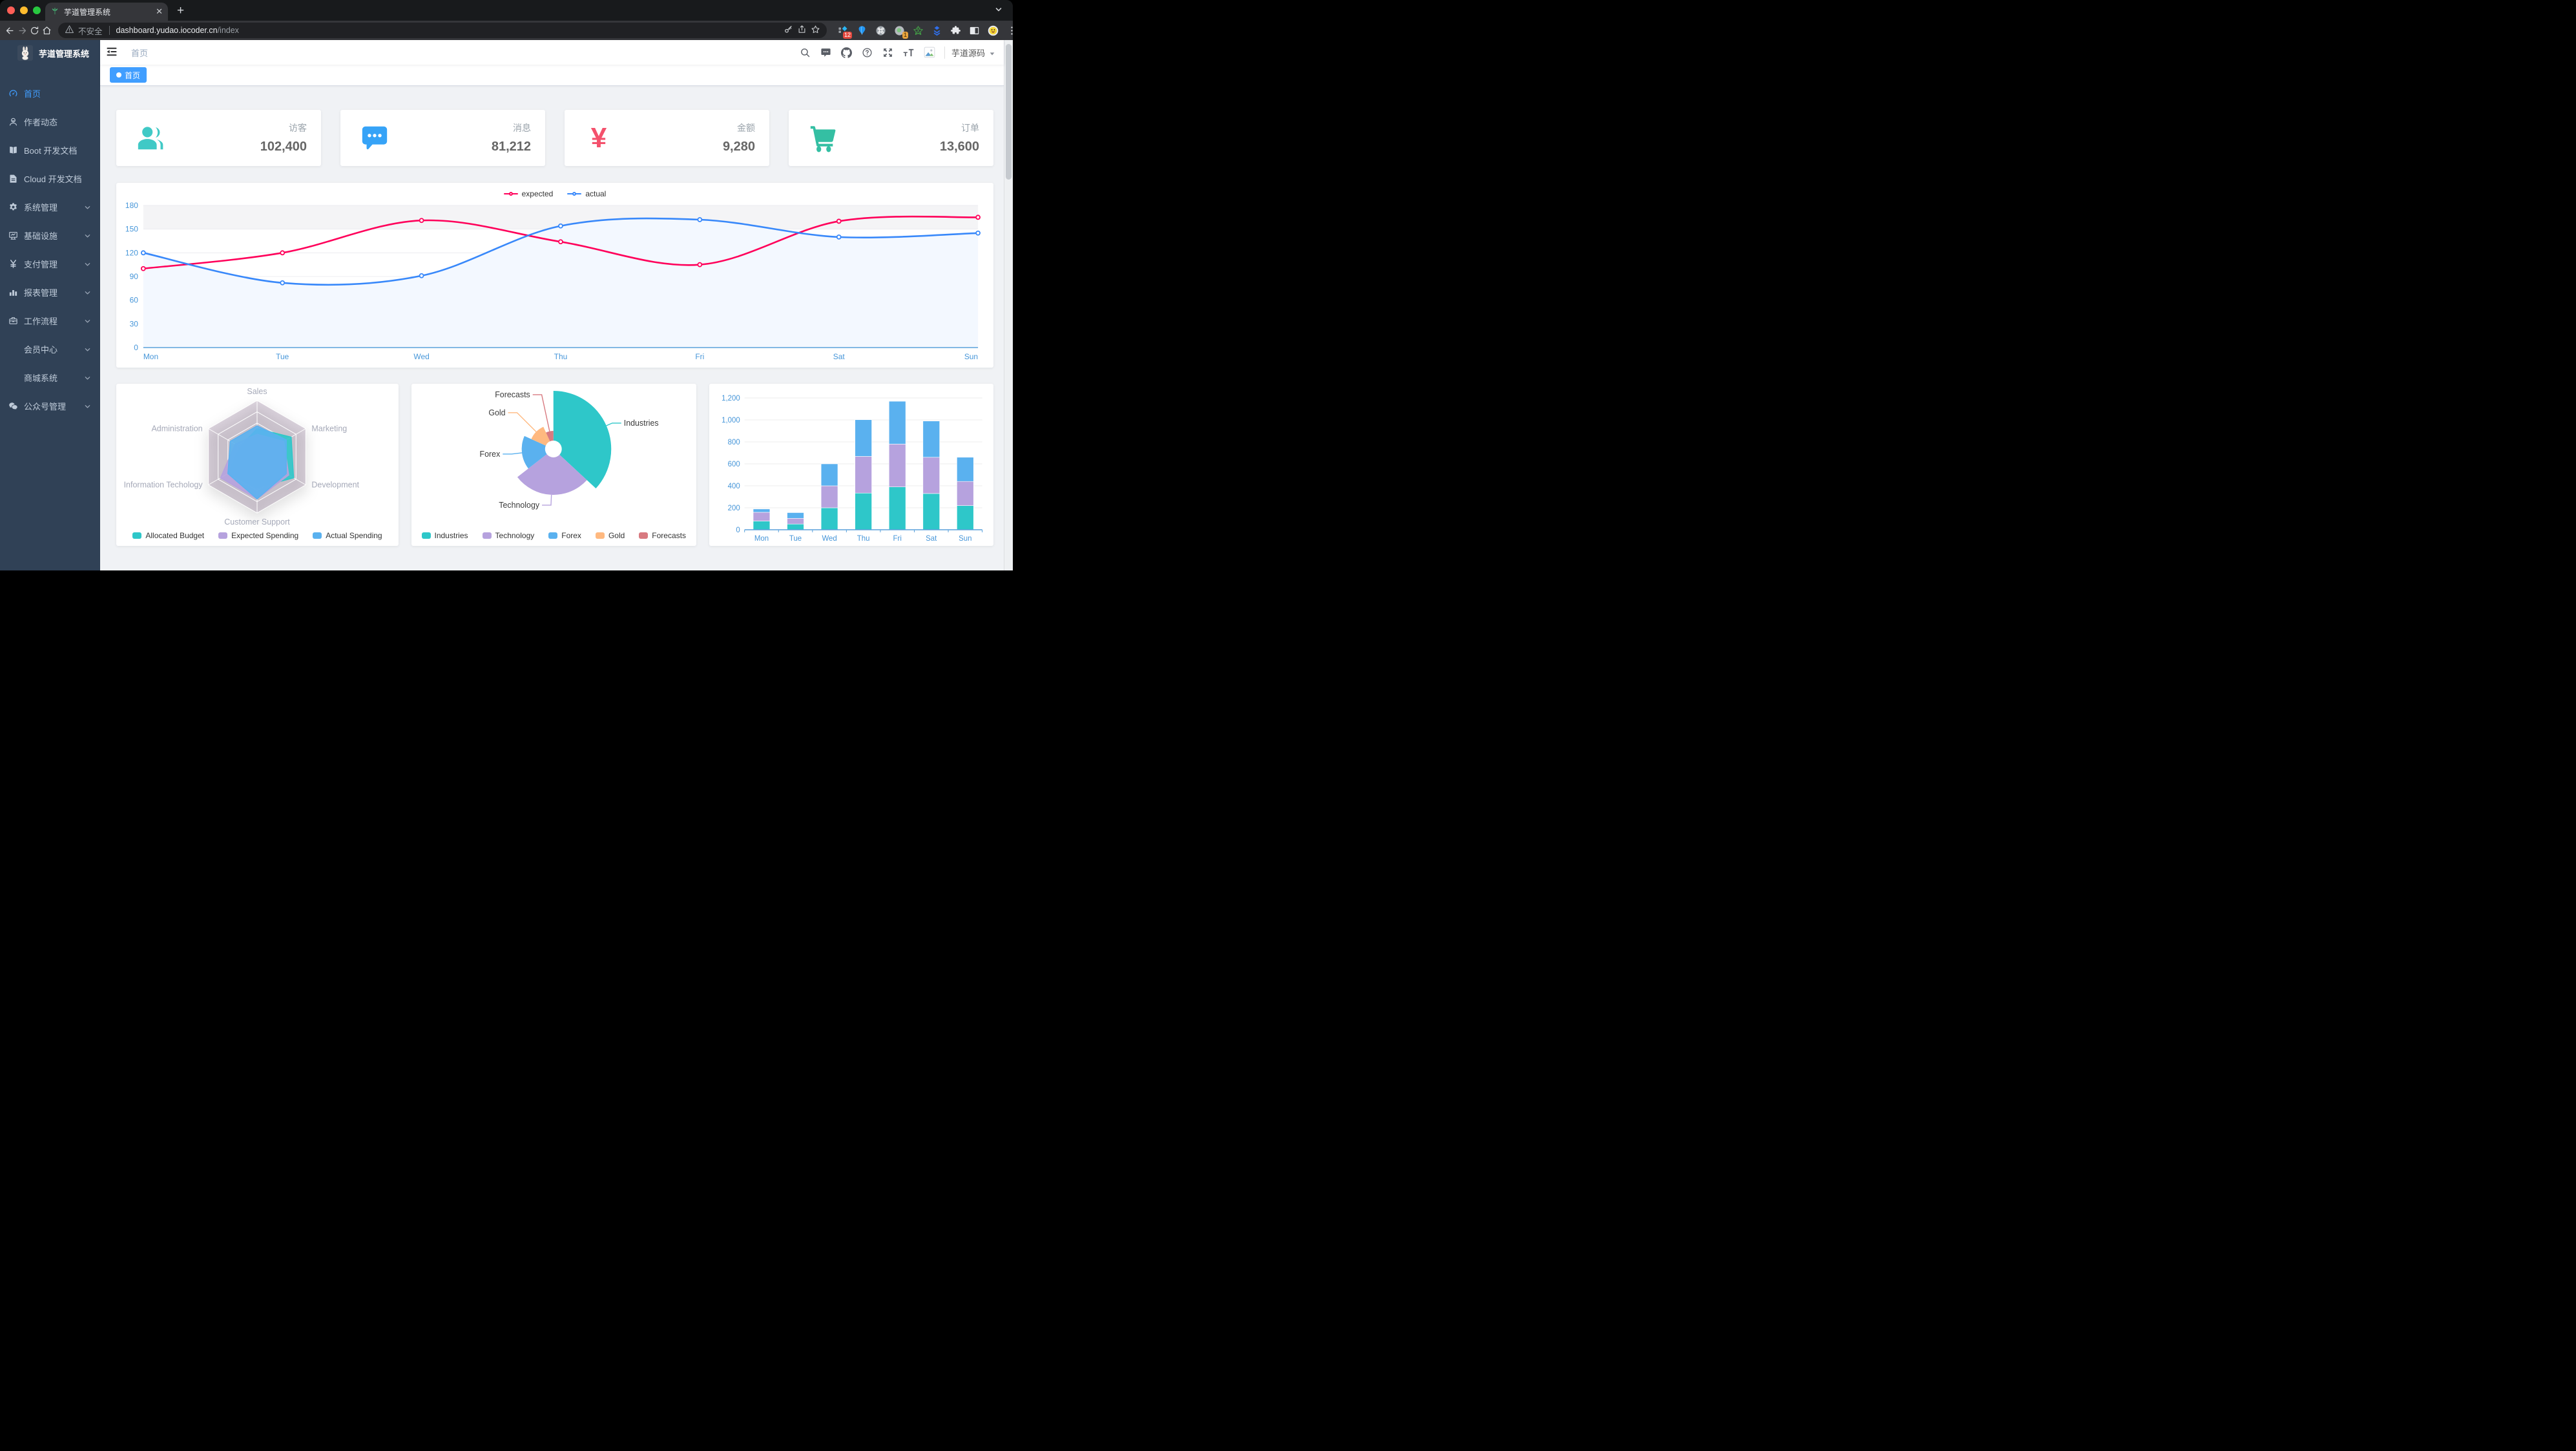 This screenshot has height=1451, width=2576. Describe the element at coordinates (13, 207) in the screenshot. I see `gear-icon` at that location.